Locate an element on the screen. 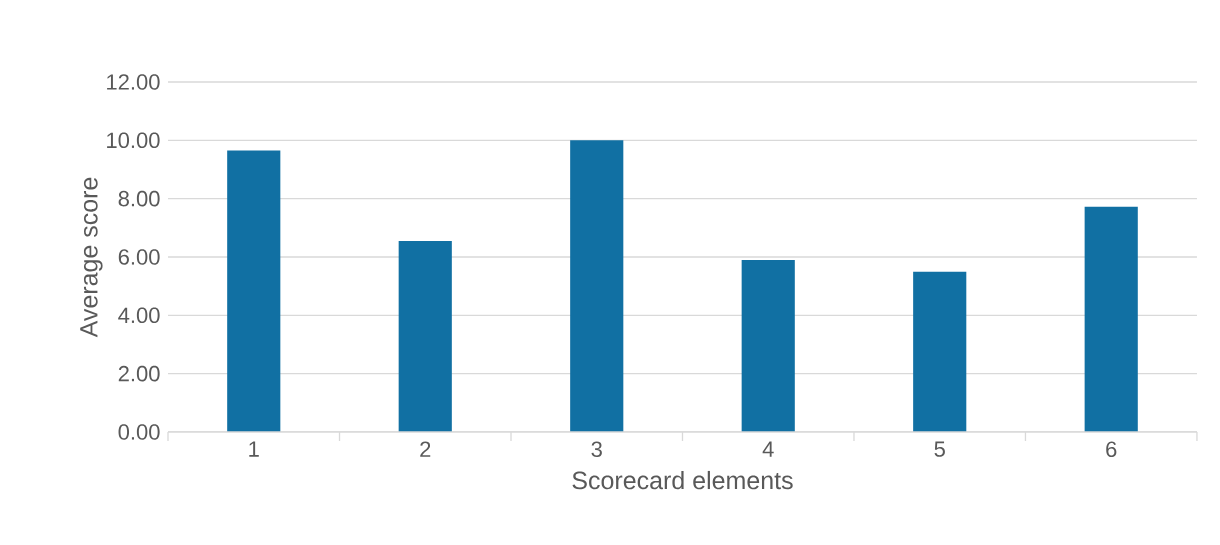 The image size is (1220, 545). x-tick-label: 1 is located at coordinates (254, 449).